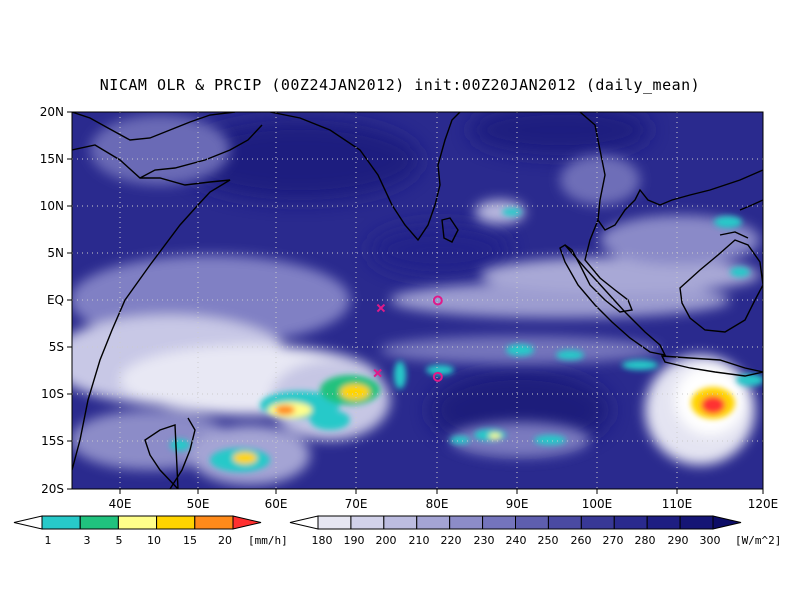 The height and width of the screenshot is (600, 800). I want to click on olr-cbar-label: 200, so click(386, 540).